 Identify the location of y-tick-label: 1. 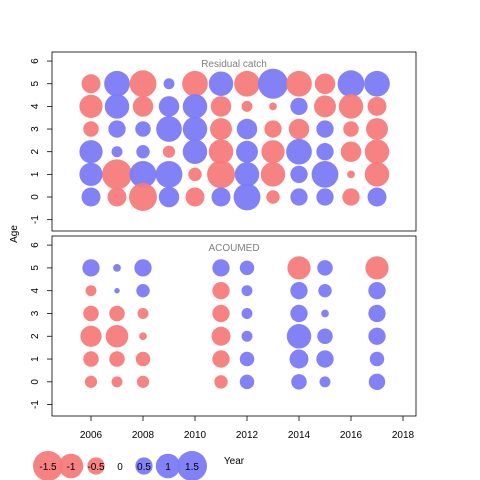
(35, 174).